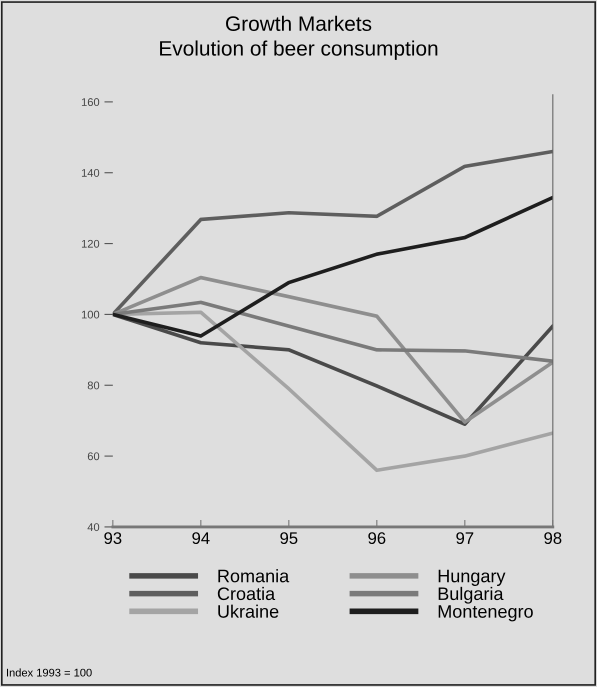  What do you see at coordinates (91, 314) in the screenshot?
I see `y-tick-label: 100` at bounding box center [91, 314].